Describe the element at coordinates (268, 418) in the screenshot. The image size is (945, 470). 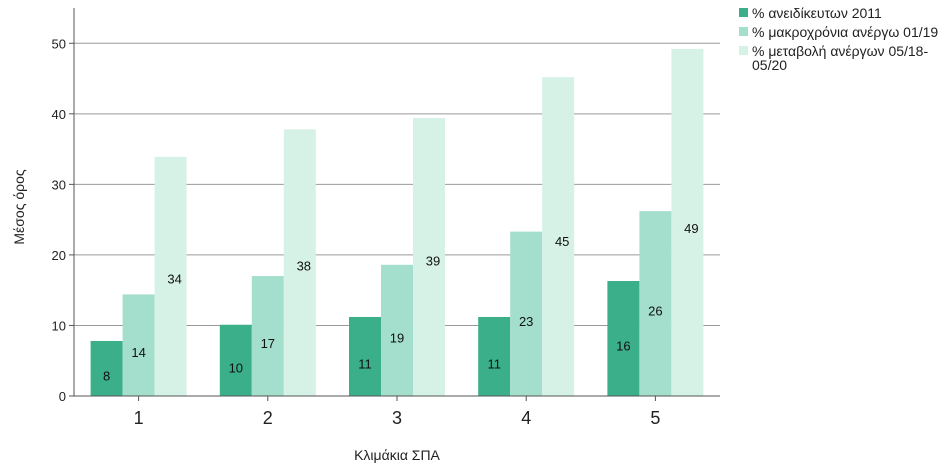
I see `x-tick-label: 2` at that location.